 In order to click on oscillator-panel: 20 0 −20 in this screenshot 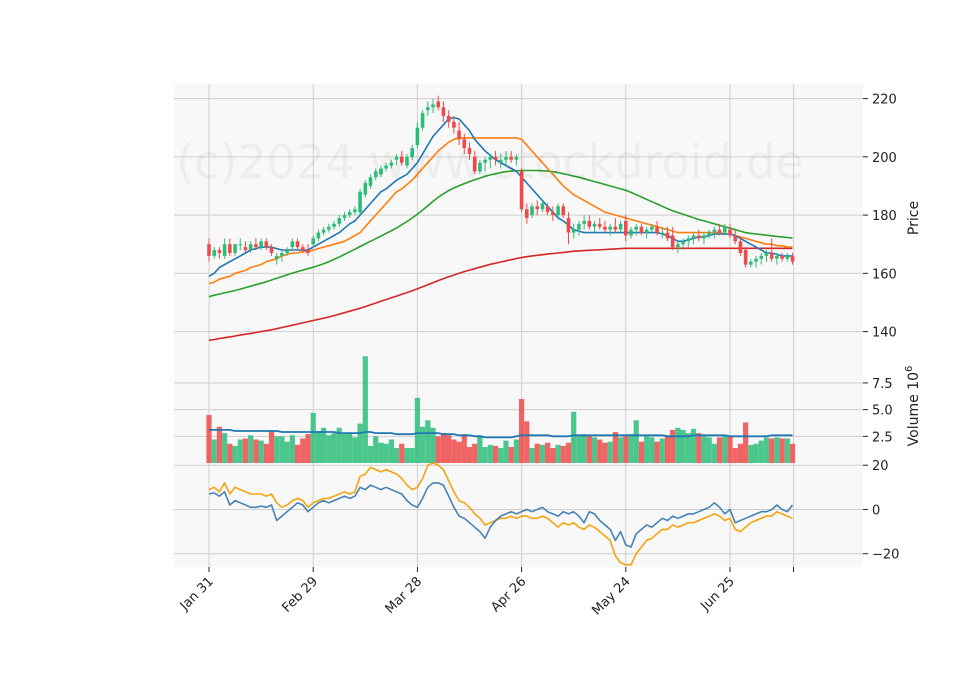, I will do `click(536, 513)`.